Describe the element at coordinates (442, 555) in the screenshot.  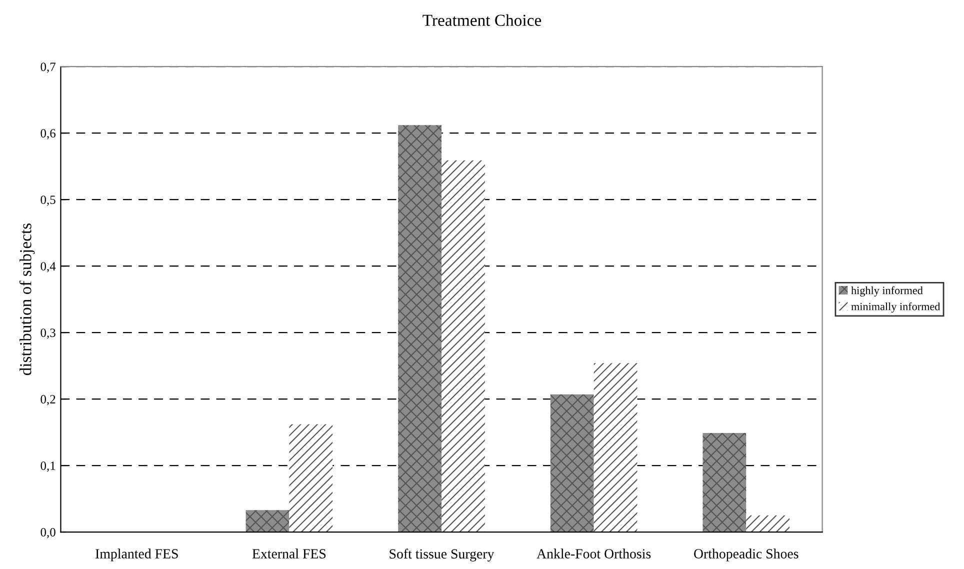
I see `x-tick-label: Soft tissue Surgery` at that location.